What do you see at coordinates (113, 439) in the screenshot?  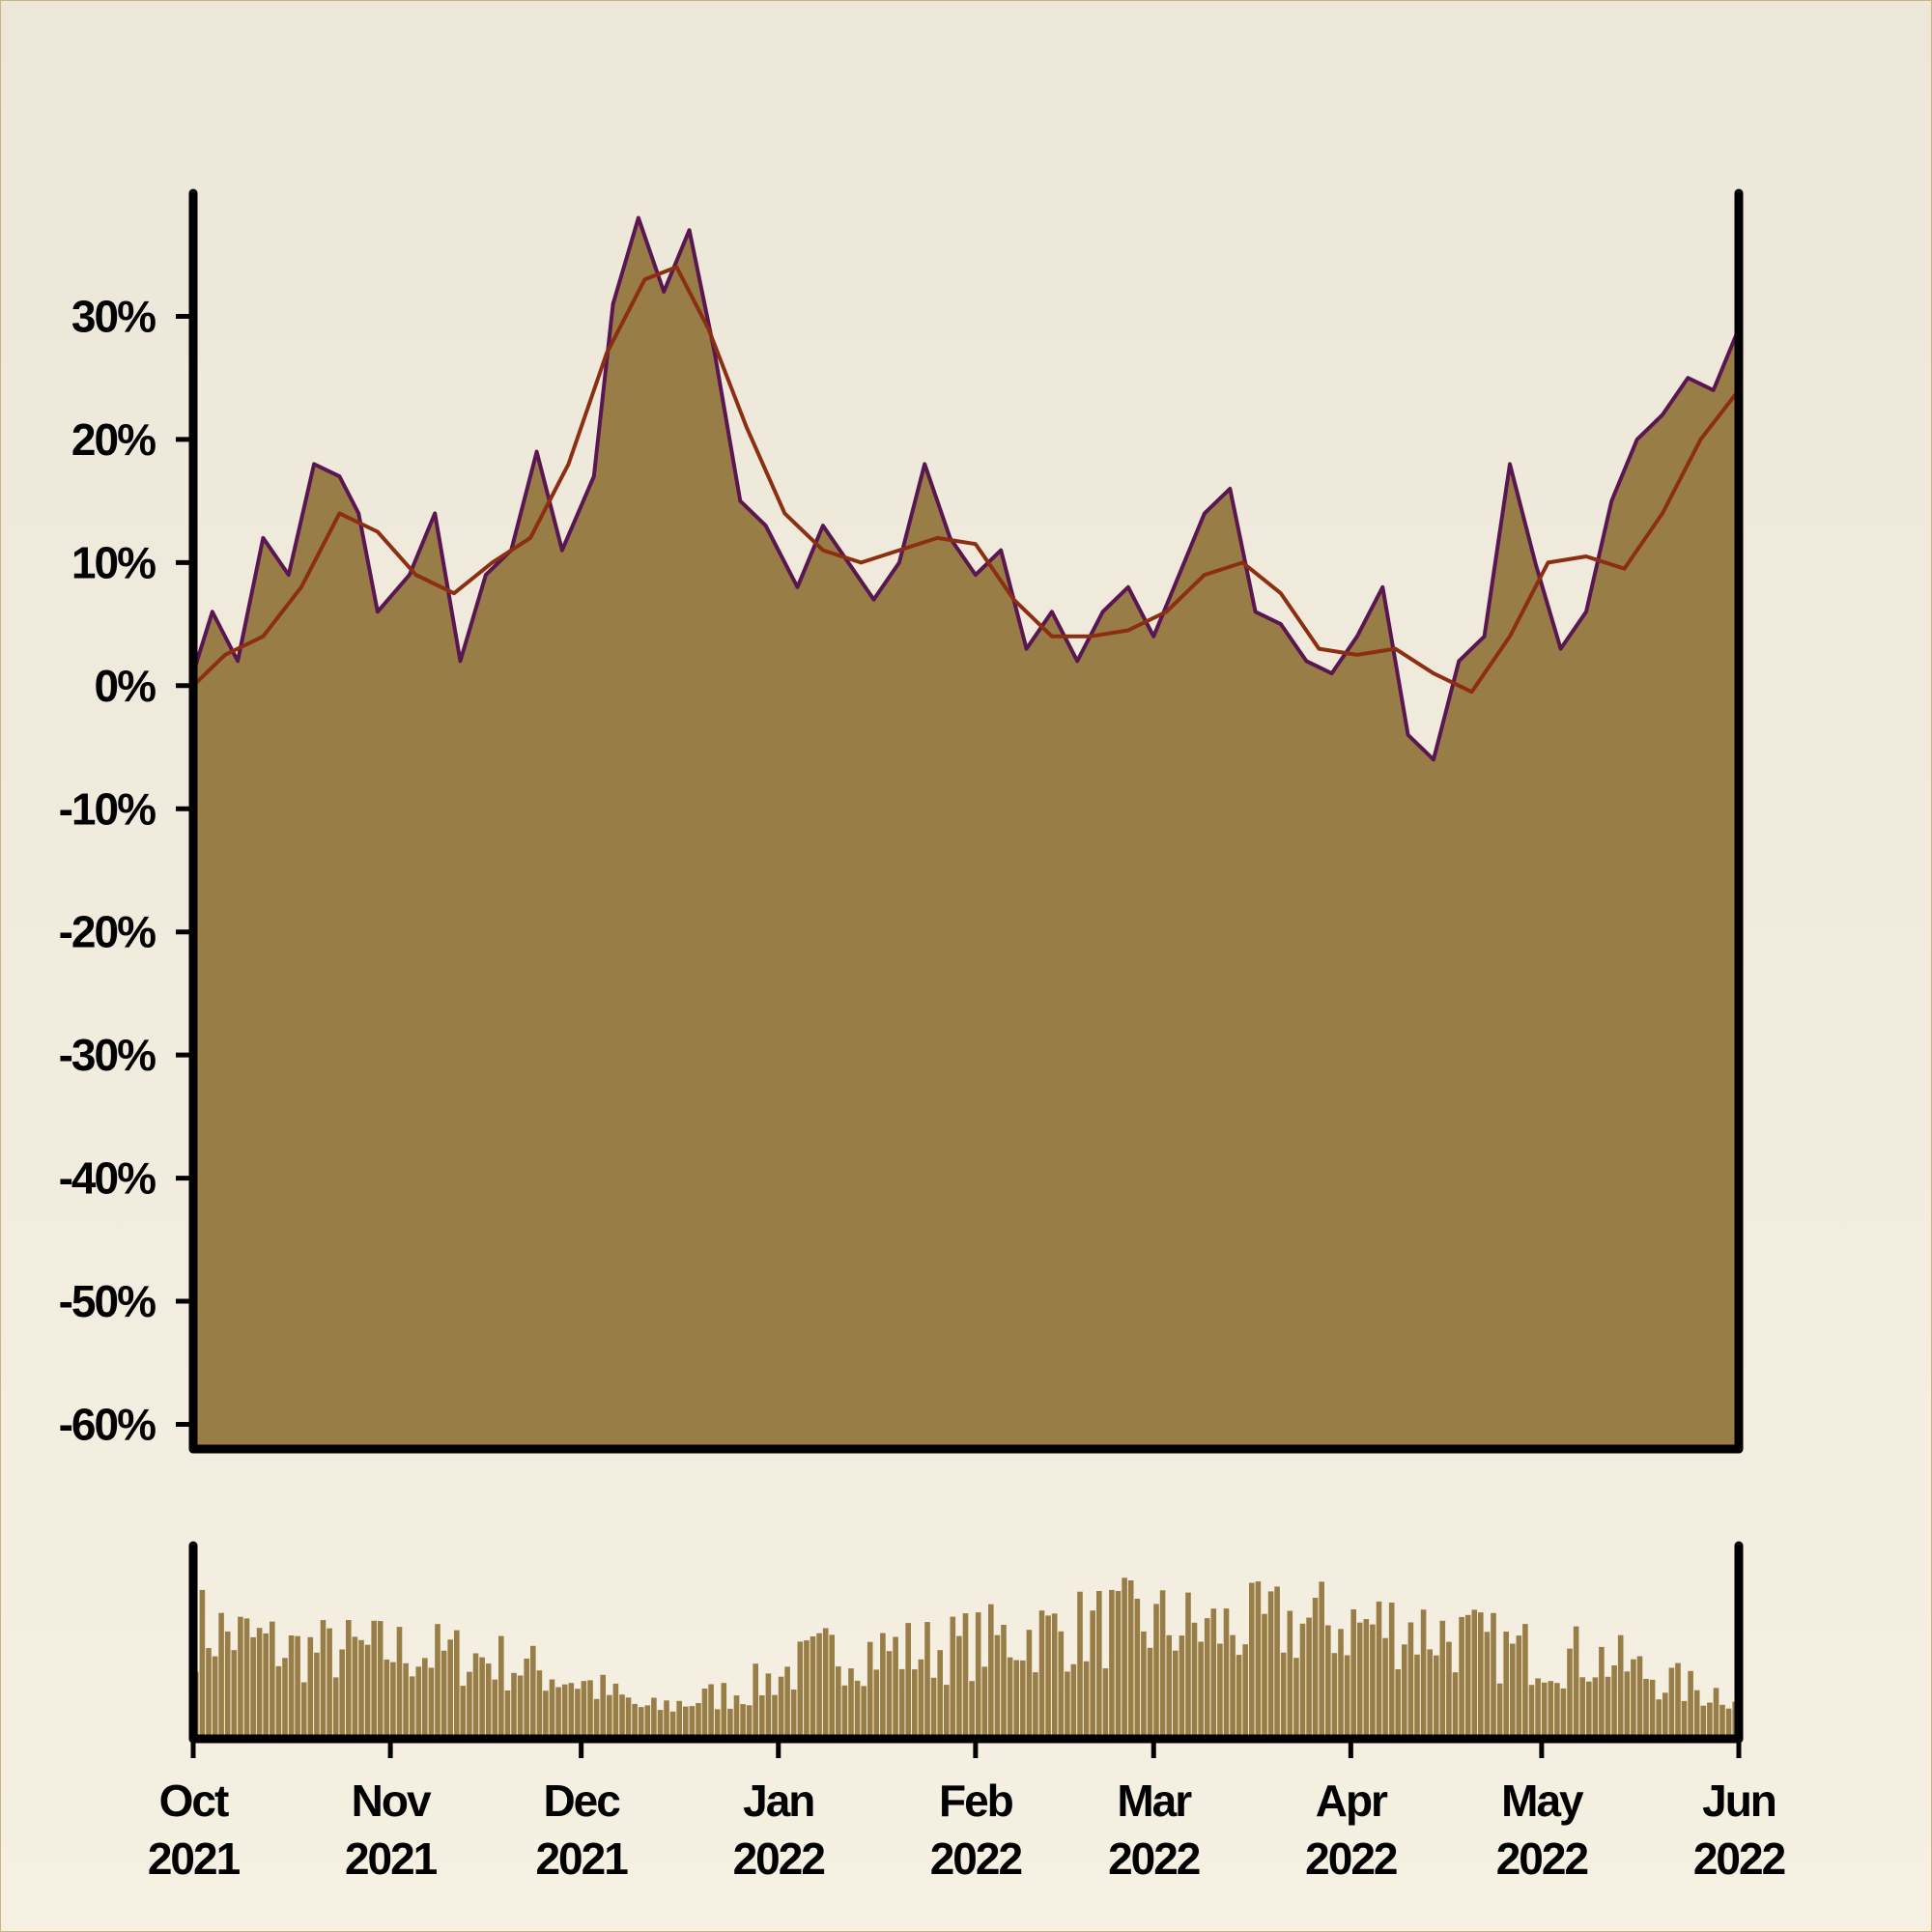 I see `y-tick-label: 20%` at bounding box center [113, 439].